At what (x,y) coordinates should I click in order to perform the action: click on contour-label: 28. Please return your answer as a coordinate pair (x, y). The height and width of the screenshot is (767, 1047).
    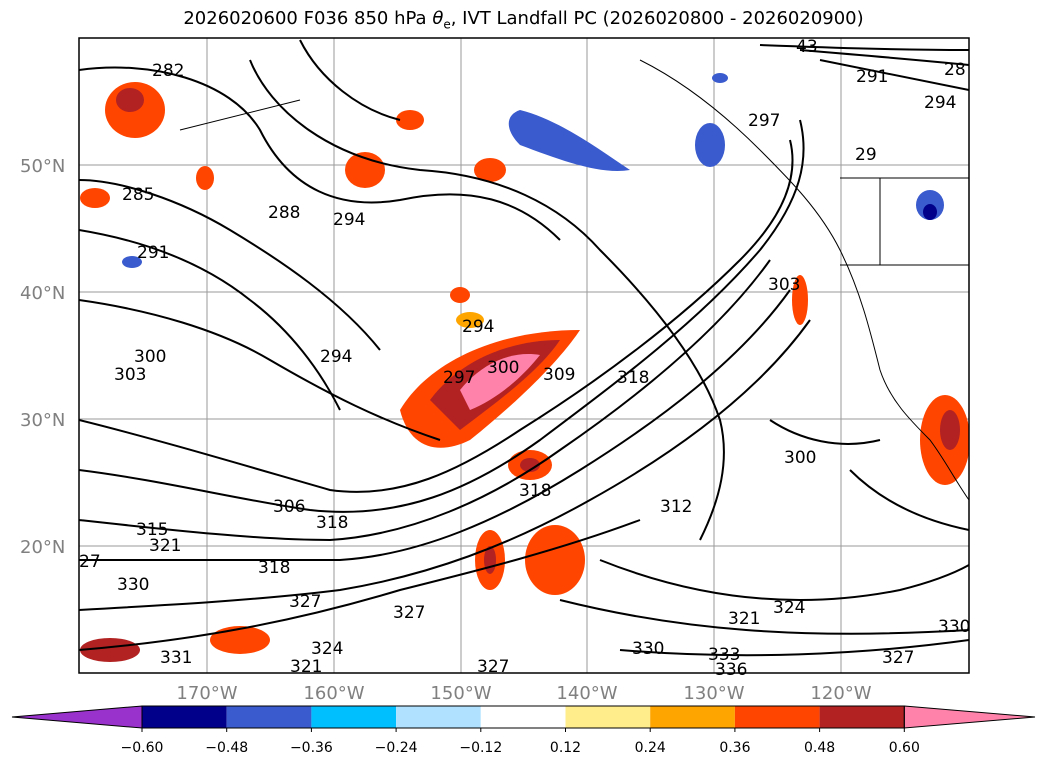
    Looking at the image, I should click on (955, 70).